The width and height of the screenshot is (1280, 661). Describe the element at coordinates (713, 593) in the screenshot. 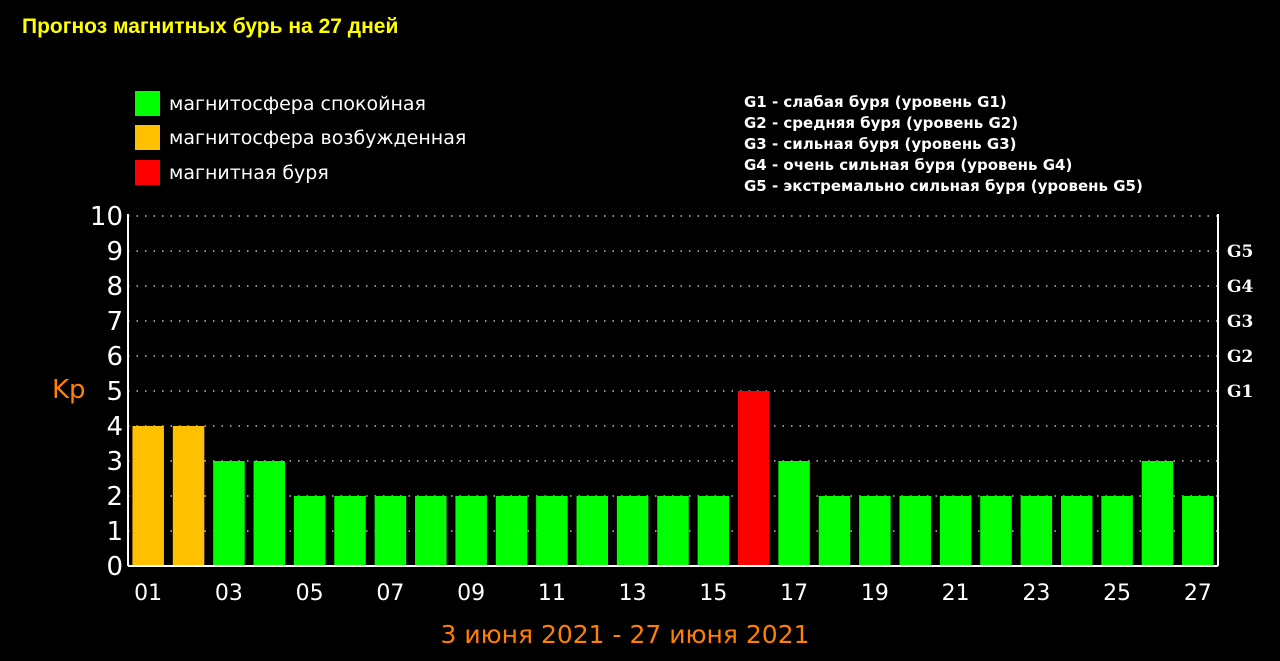

I see `x-tick-label: 15` at that location.